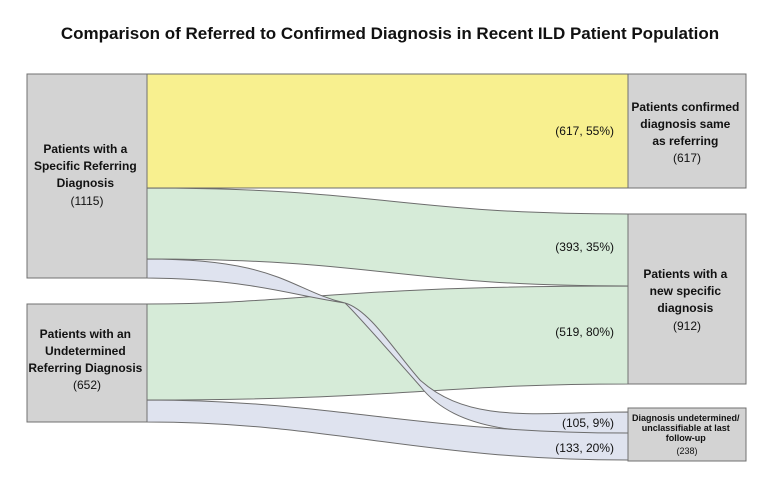  Describe the element at coordinates (584, 332) in the screenshot. I see `flow-label-undetermined-to-new: (519, 80%)` at that location.